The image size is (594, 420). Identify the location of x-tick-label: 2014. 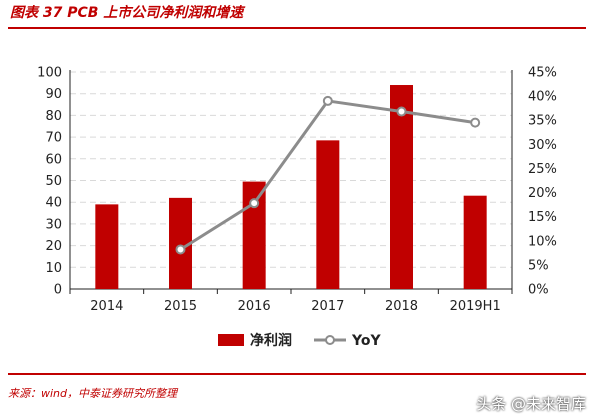
(106, 306).